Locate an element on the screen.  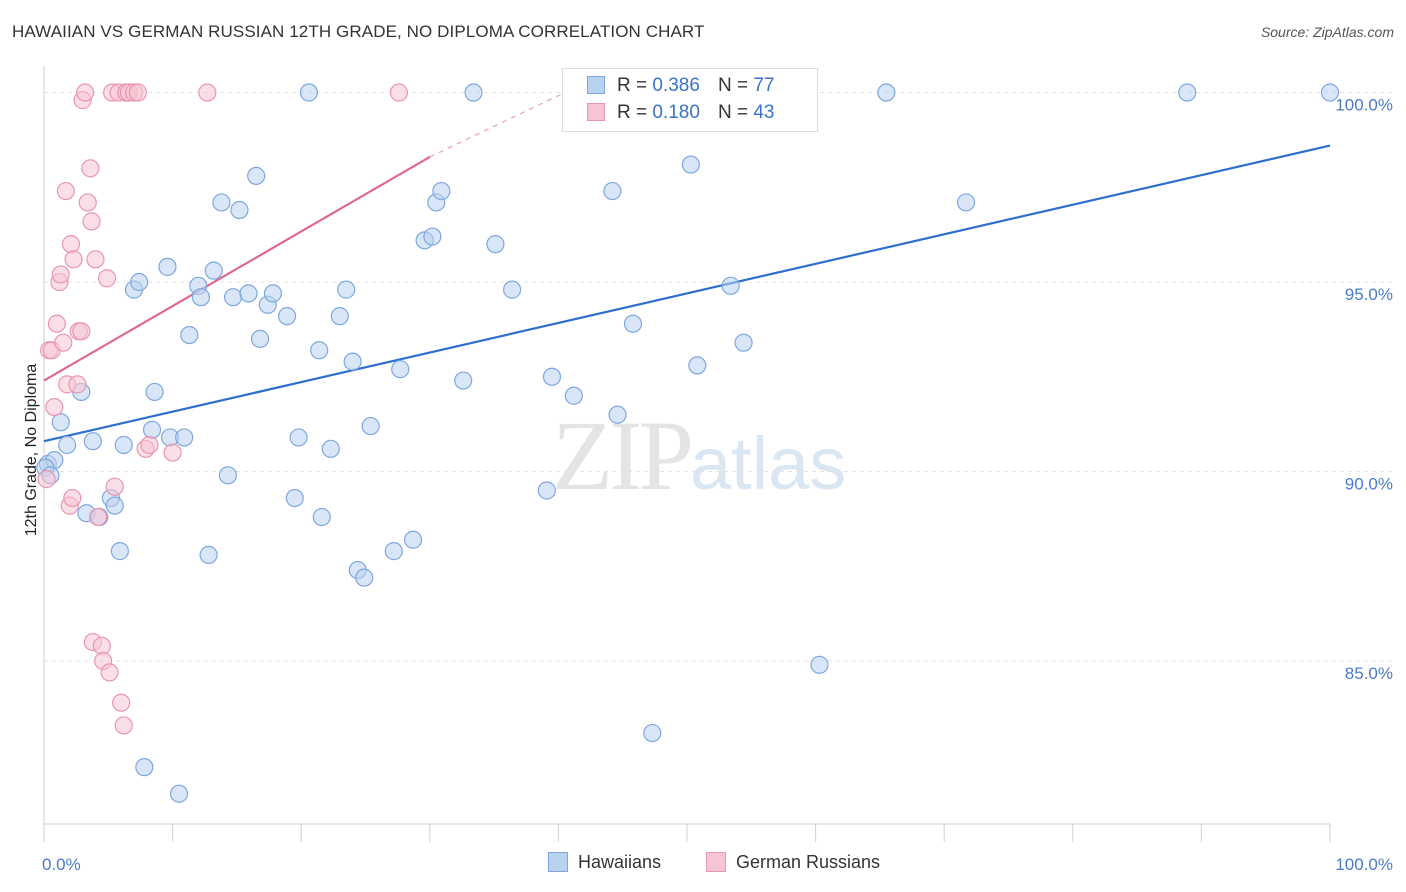
y-tick-label: 85.0% is located at coordinates (1369, 673).